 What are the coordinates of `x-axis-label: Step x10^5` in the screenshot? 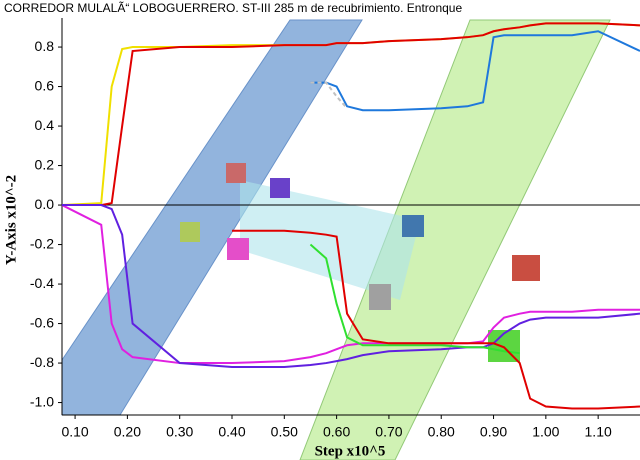 It's located at (350, 451).